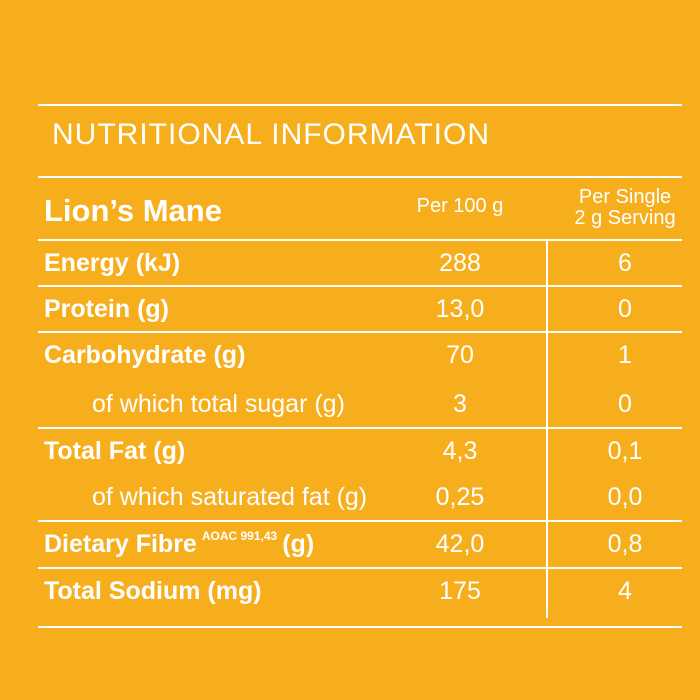 This screenshot has height=700, width=700. Describe the element at coordinates (239, 536) in the screenshot. I see `row-label-superscript: AOAC 991,43` at that location.